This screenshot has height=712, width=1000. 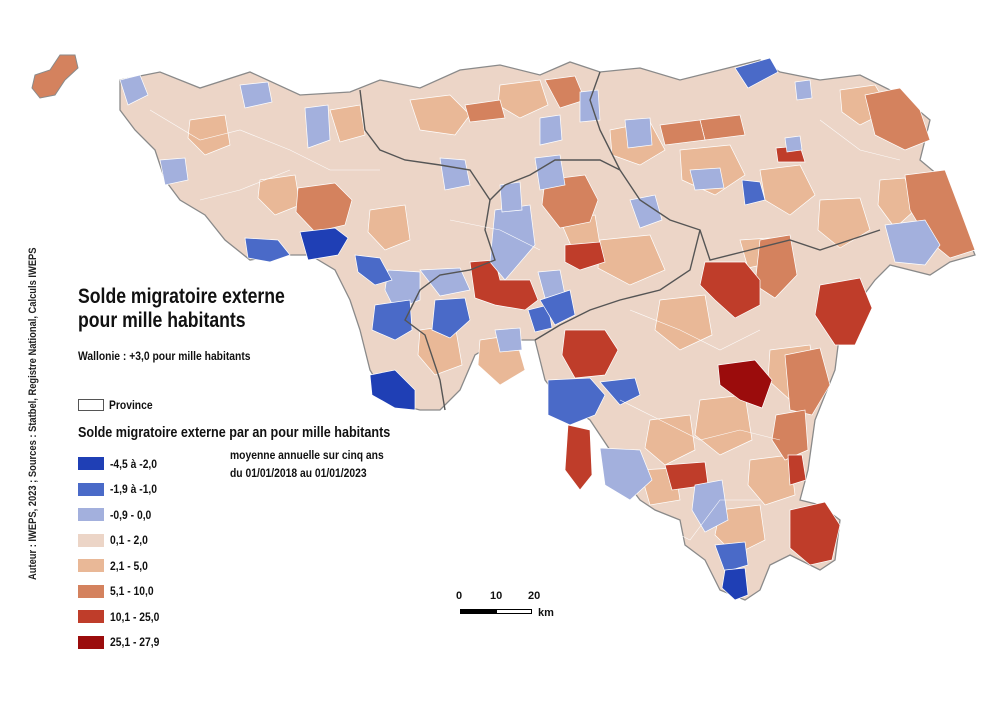 I want to click on legend-item: 0,1 - 2,0, so click(x=122, y=541).